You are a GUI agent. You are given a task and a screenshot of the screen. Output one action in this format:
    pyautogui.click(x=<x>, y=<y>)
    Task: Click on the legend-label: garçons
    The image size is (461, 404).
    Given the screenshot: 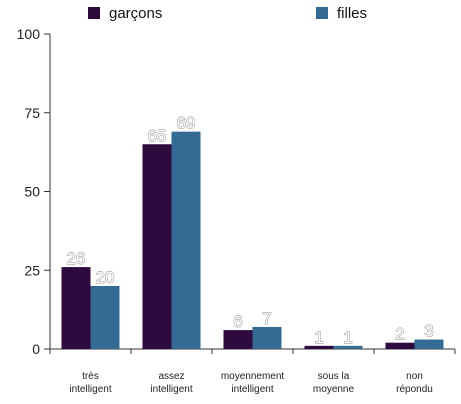 What is the action you would take?
    pyautogui.click(x=135, y=13)
    